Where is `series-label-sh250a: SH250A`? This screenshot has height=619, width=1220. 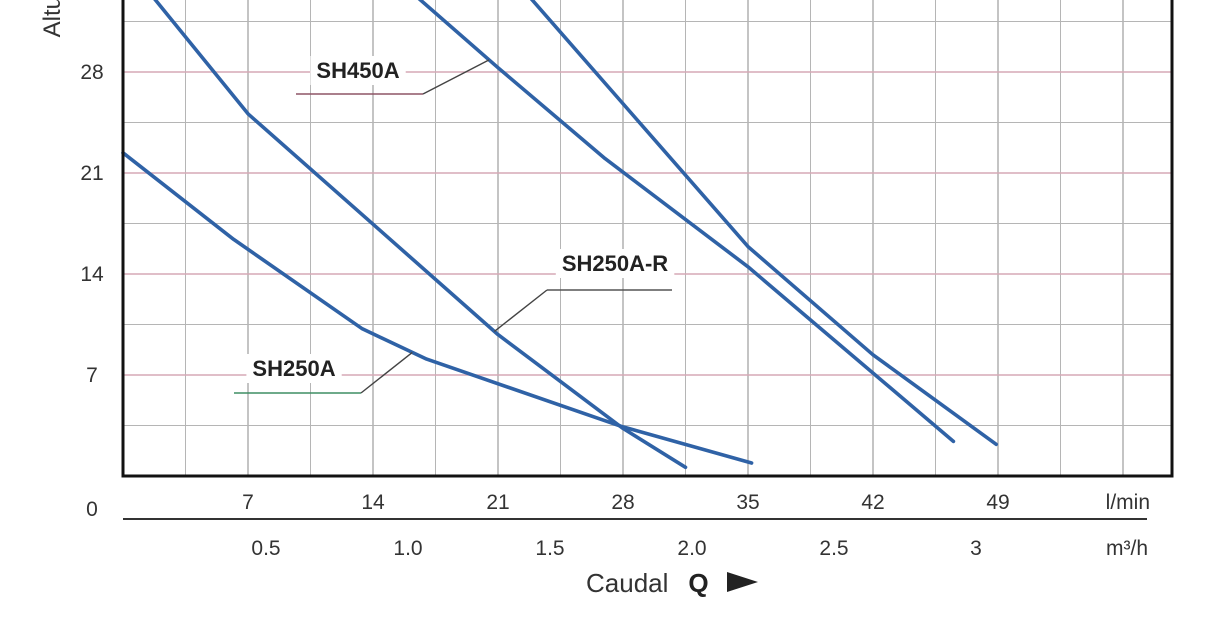 series-label-sh250a: SH250A is located at coordinates (293, 368).